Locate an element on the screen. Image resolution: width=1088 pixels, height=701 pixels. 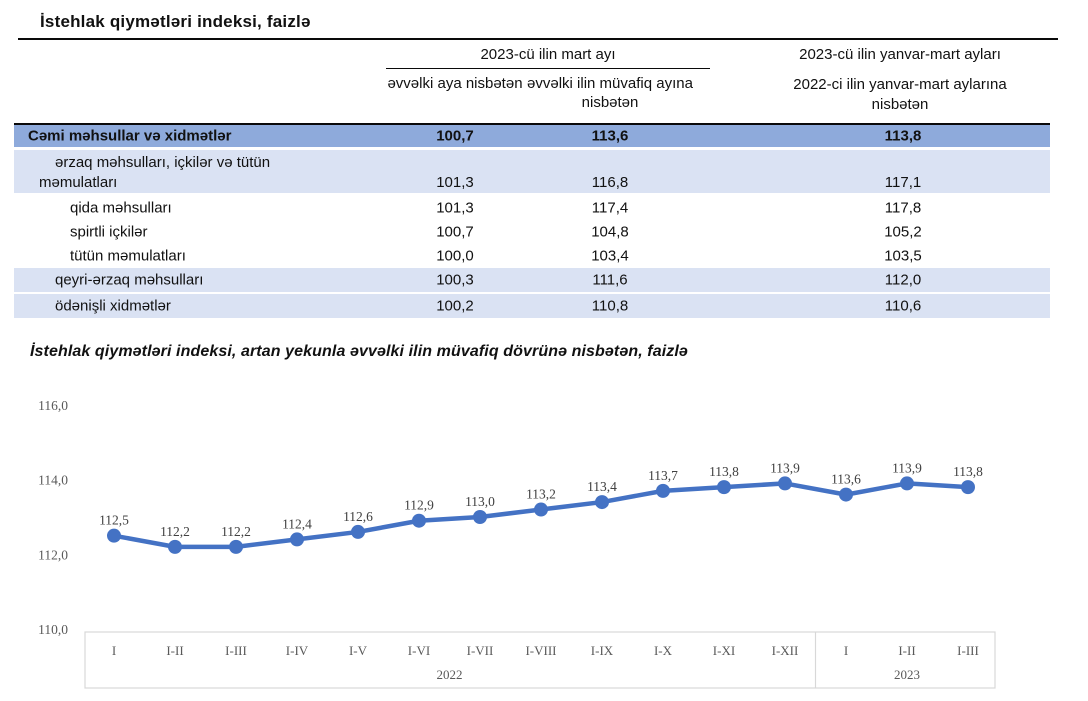
row-label: tütün məmulatları is located at coordinates (128, 255).